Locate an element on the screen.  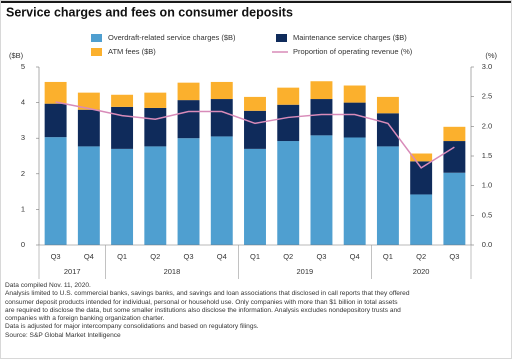
y2-axis-label: (%) is located at coordinates (491, 55).